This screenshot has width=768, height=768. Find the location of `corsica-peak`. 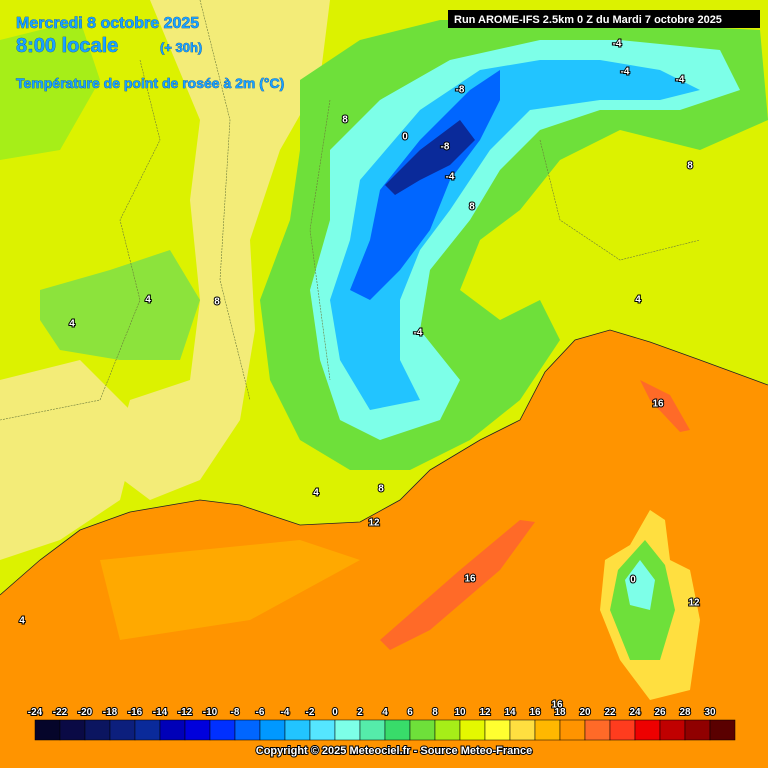

corsica-peak is located at coordinates (640, 585).